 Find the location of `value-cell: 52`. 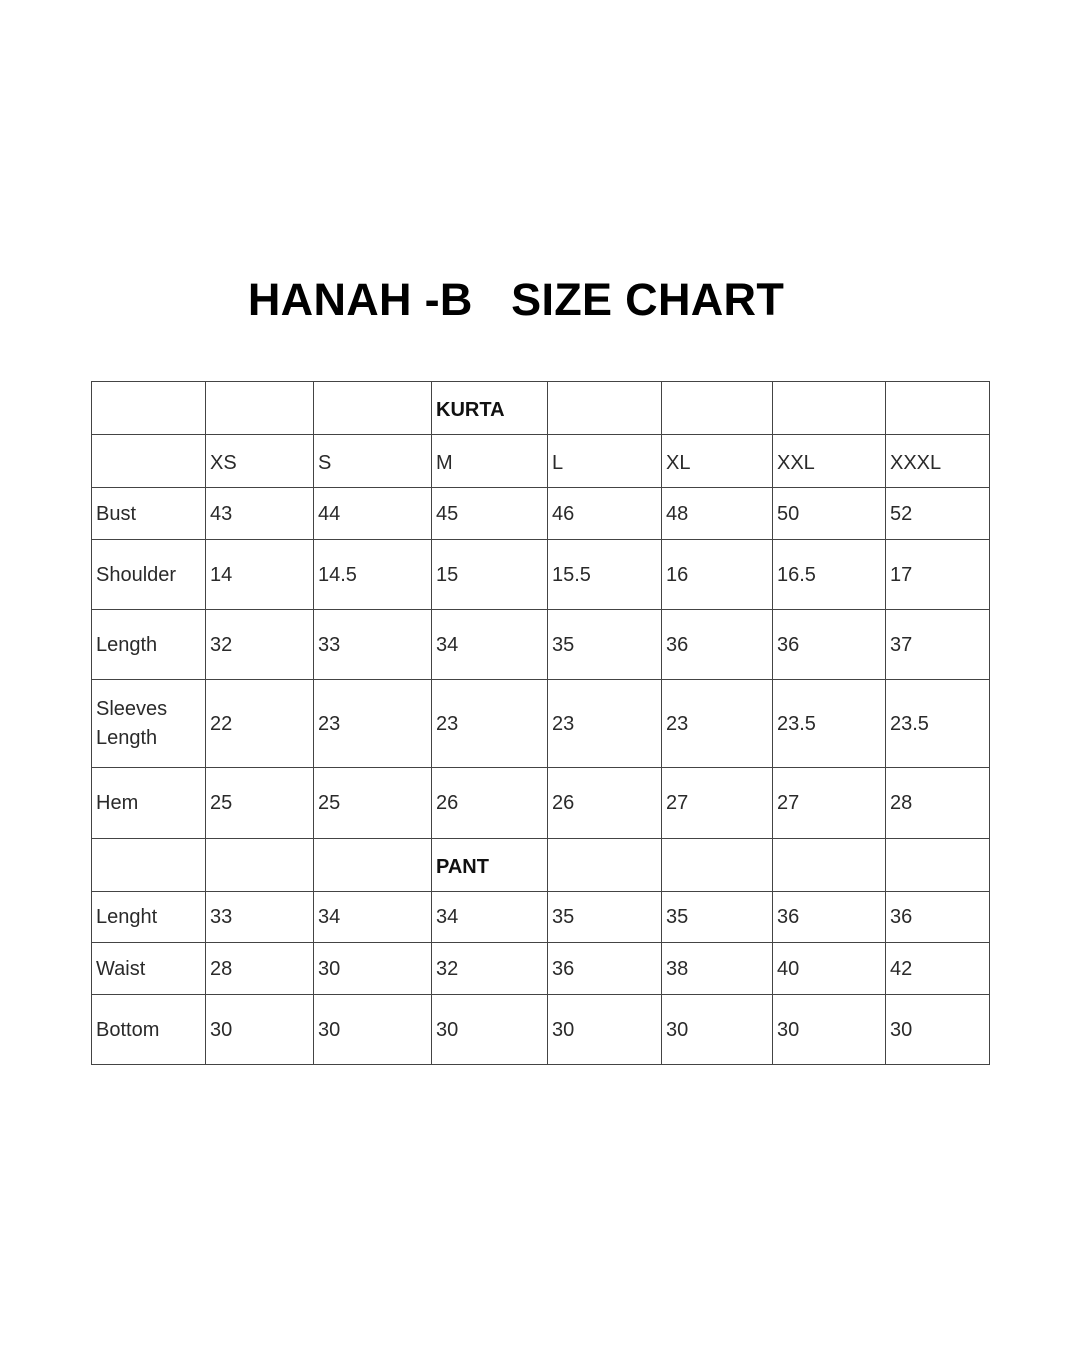

value-cell: 52 is located at coordinates (937, 513).